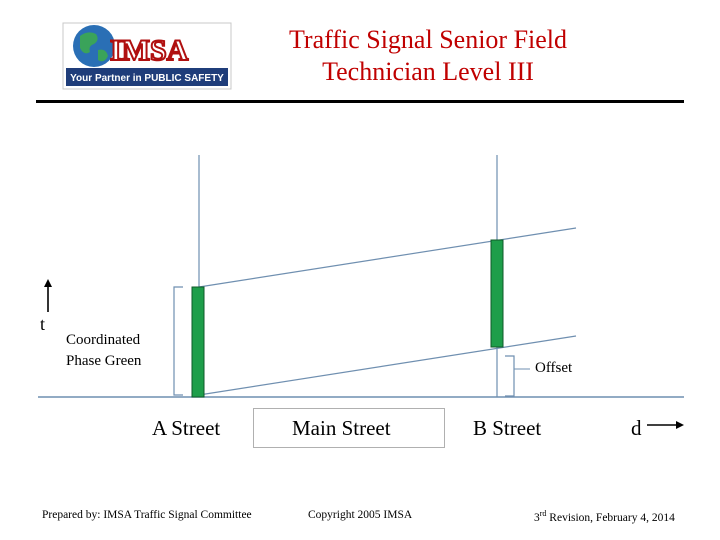 This screenshot has width=720, height=540. What do you see at coordinates (104, 361) in the screenshot?
I see `cpg-line-2: Phase Green` at bounding box center [104, 361].